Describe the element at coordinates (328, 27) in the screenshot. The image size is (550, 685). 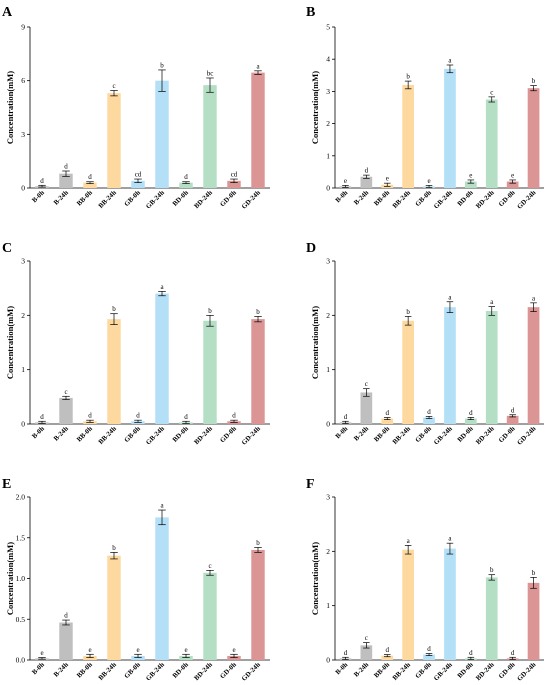
I see `y-tick-label: 5` at that location.